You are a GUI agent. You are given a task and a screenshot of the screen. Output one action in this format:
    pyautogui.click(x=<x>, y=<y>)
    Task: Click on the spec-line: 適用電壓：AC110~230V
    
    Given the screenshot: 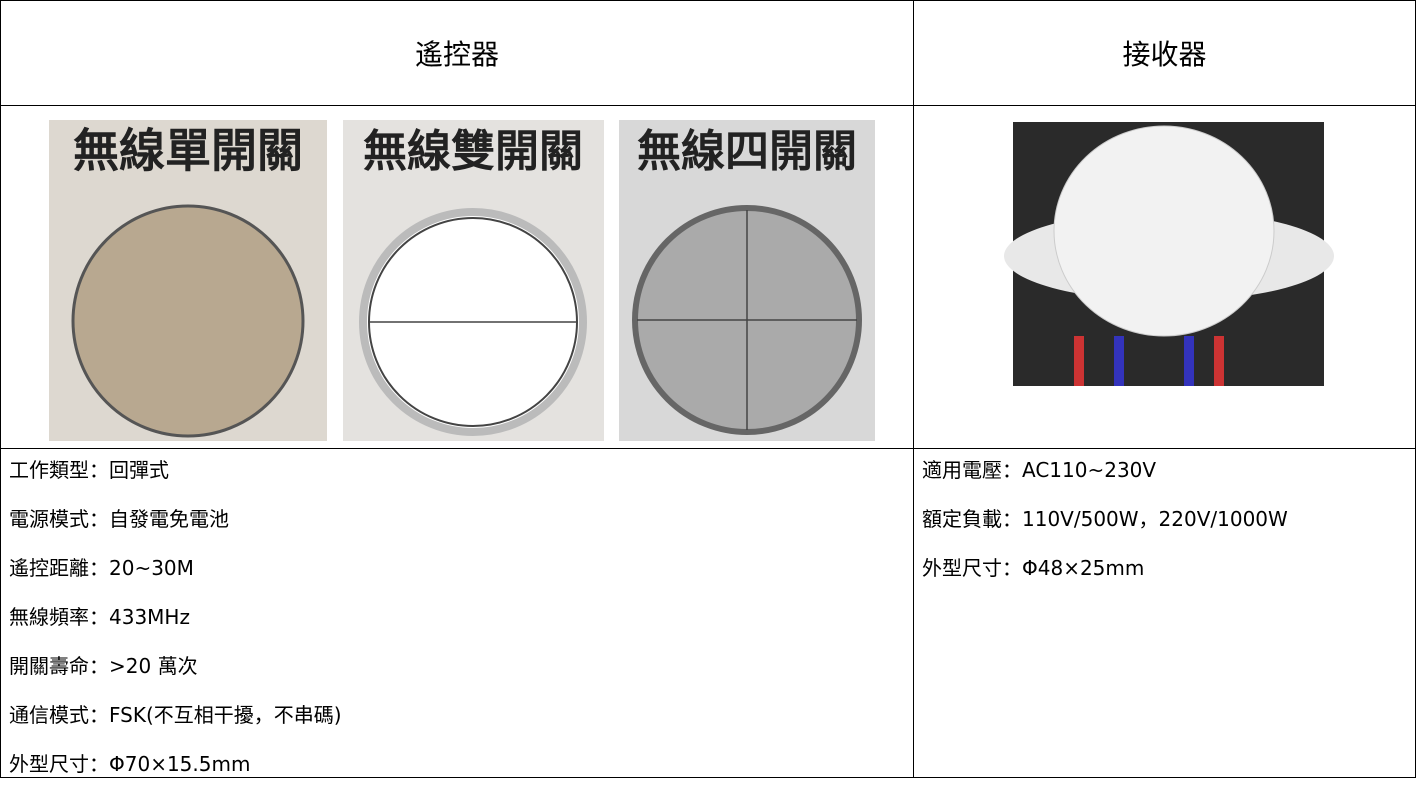 What is the action you would take?
    pyautogui.click(x=1039, y=470)
    